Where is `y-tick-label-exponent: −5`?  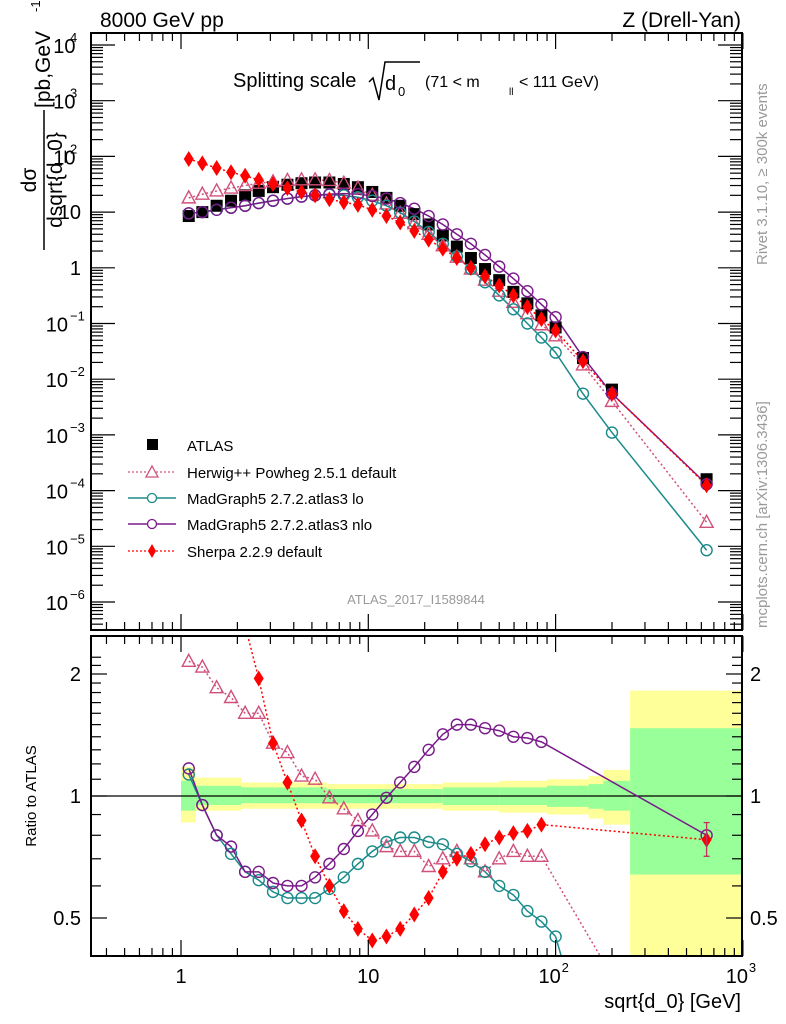 y-tick-label-exponent: −5 is located at coordinates (77, 538).